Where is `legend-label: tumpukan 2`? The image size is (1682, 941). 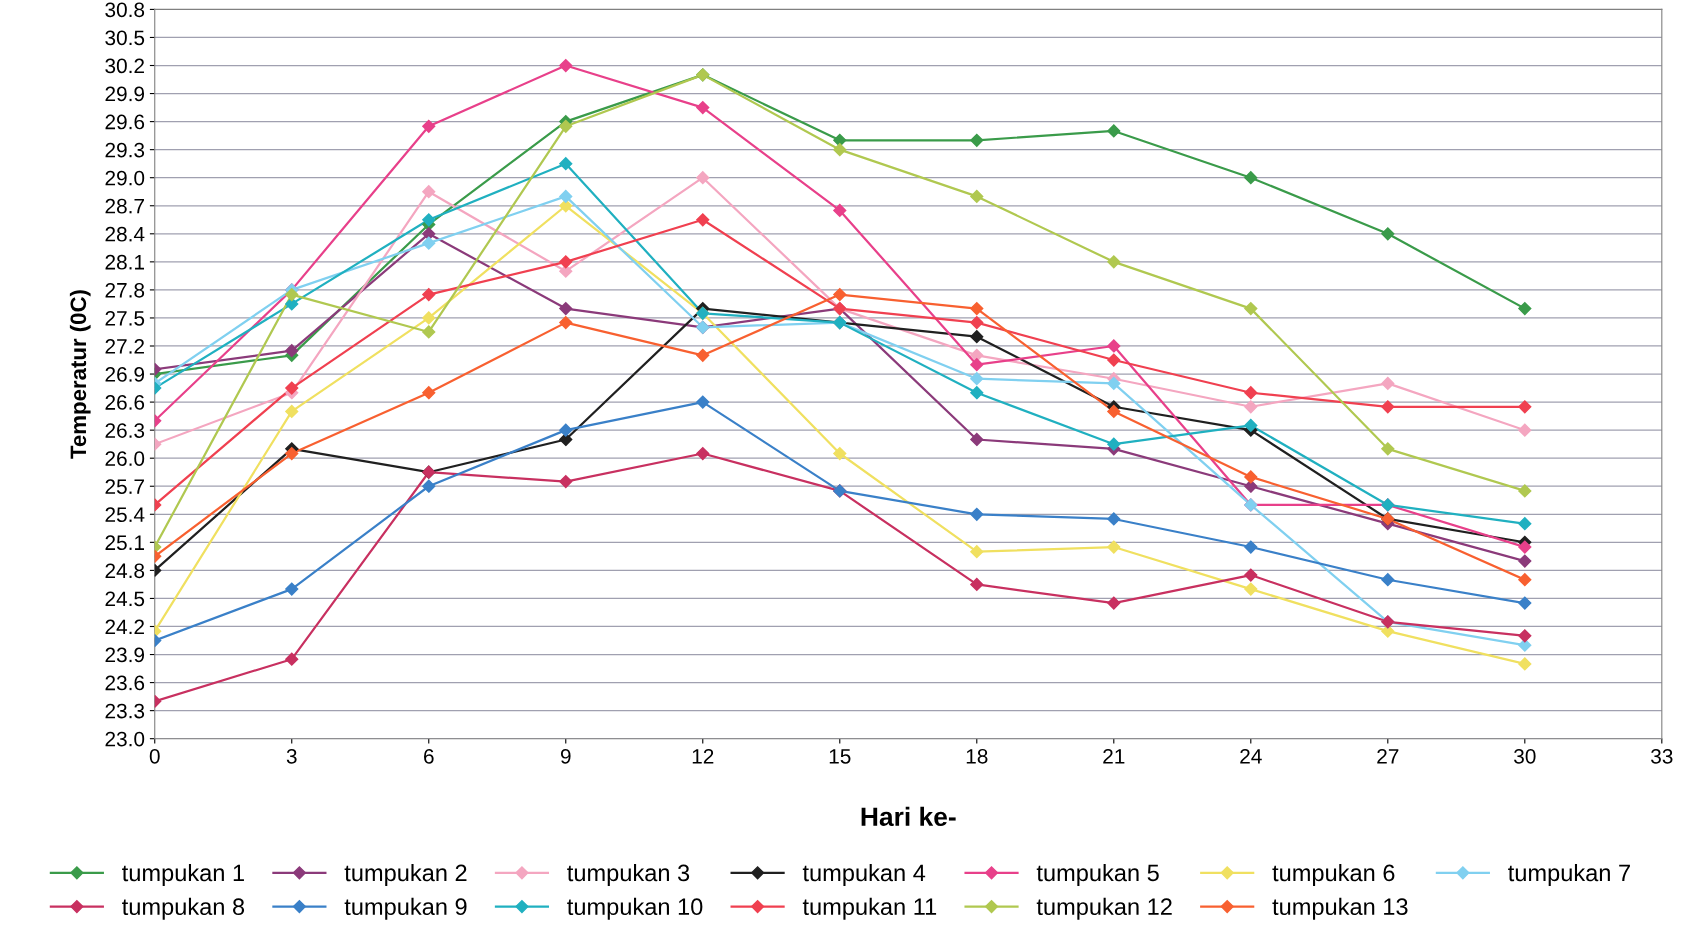 legend-label: tumpukan 2 is located at coordinates (405, 874).